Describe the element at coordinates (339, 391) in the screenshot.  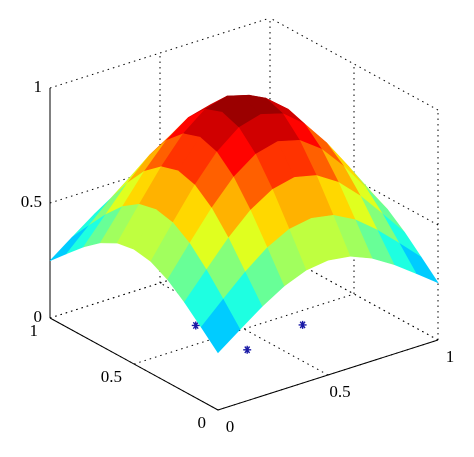
I see `x-tick-label: 0.5` at that location.